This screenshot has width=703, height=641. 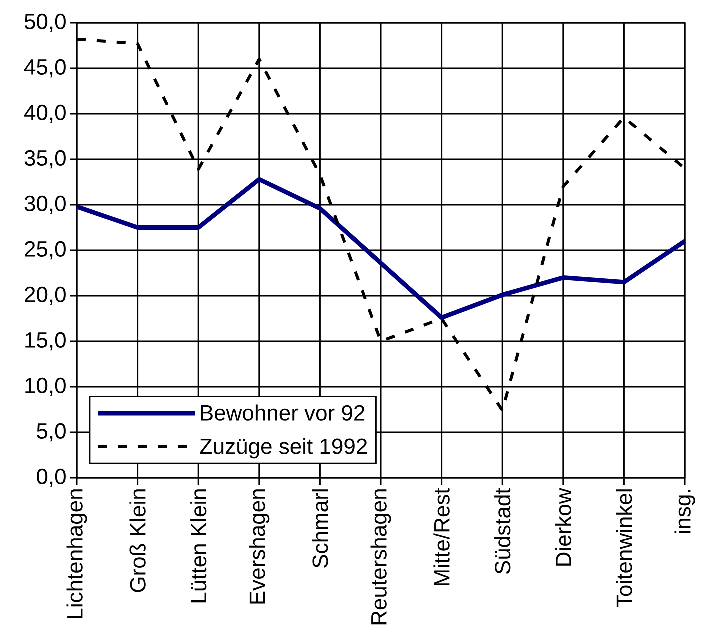 What do you see at coordinates (685, 512) in the screenshot?
I see `x-tick-label: insg.` at bounding box center [685, 512].